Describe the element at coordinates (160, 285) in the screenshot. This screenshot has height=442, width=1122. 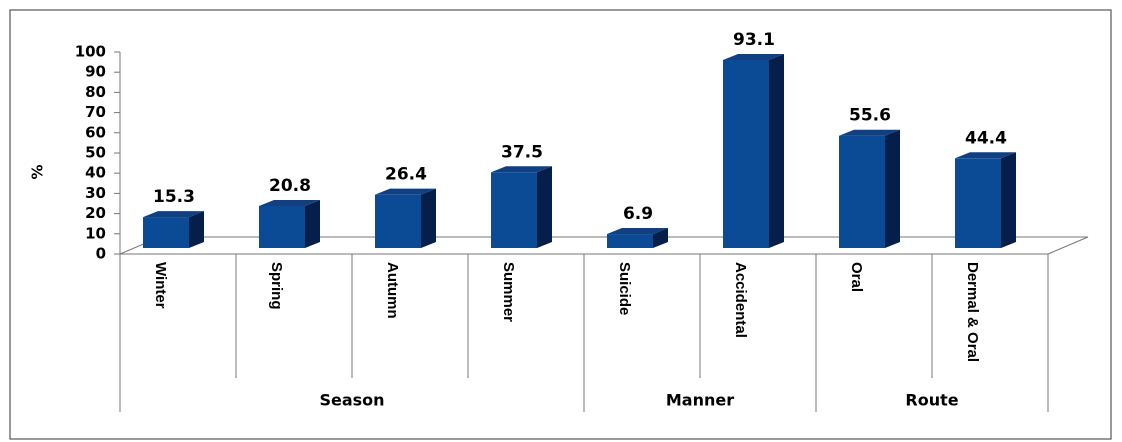
I see `x-tick-label: Winter` at that location.